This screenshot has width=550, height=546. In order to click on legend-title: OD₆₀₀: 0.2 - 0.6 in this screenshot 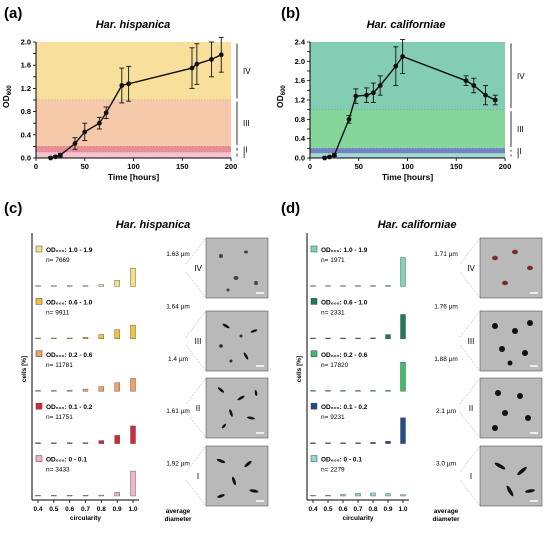, I will do `click(69, 355)`.